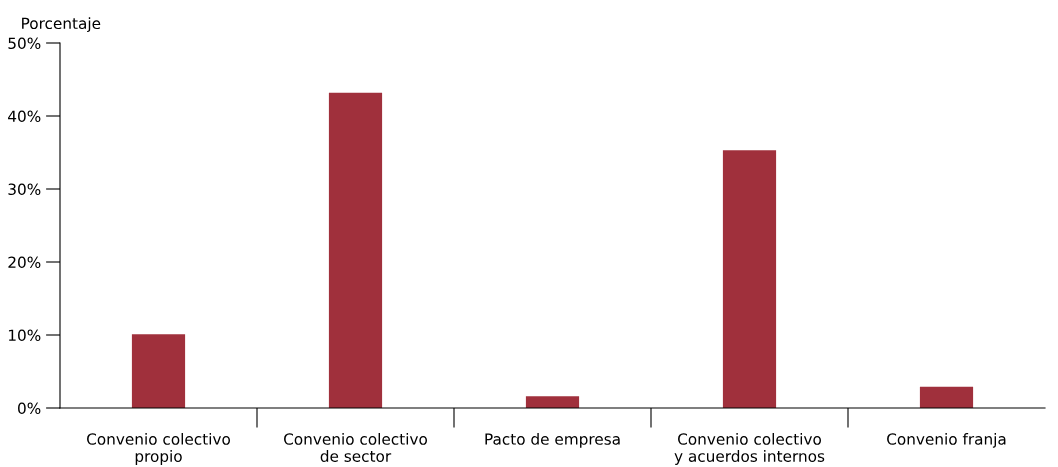  What do you see at coordinates (24, 116) in the screenshot?
I see `y-tick-label: 40%` at bounding box center [24, 116].